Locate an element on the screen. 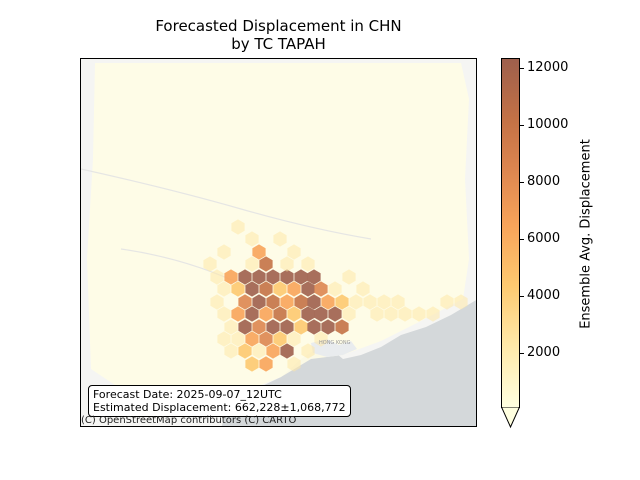 This screenshot has height=480, width=640. title-line-1: Forecasted Displacement in CHN is located at coordinates (278, 26).